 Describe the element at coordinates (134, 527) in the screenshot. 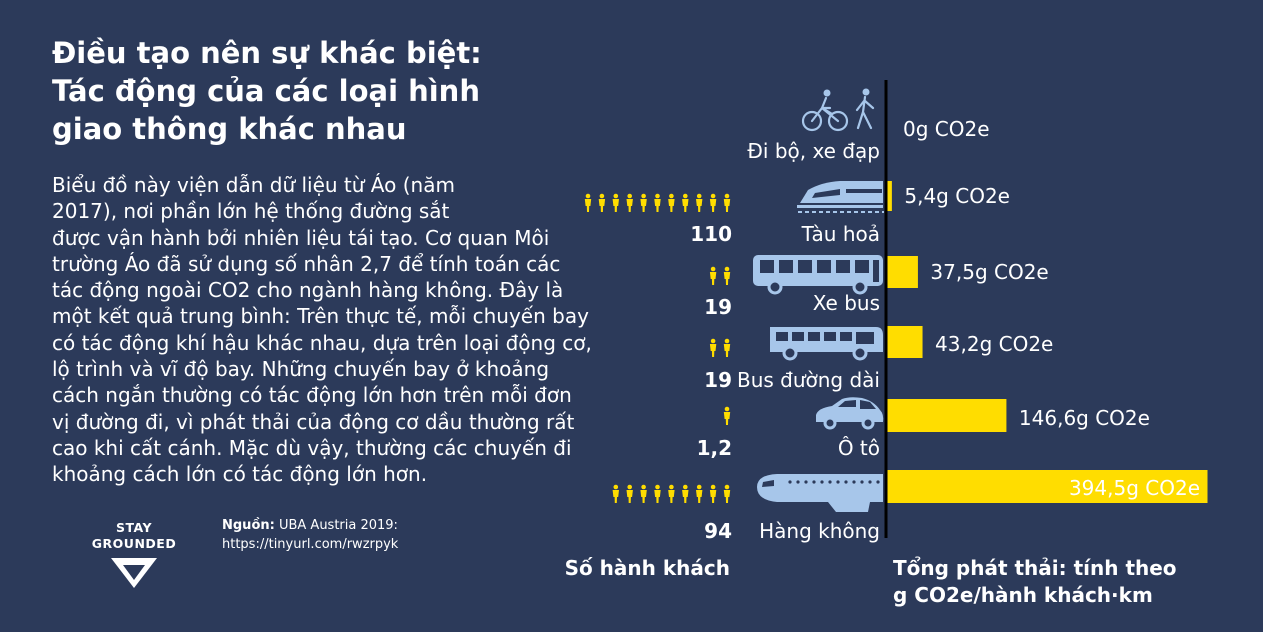

I see `logo-text-line: STAY` at that location.